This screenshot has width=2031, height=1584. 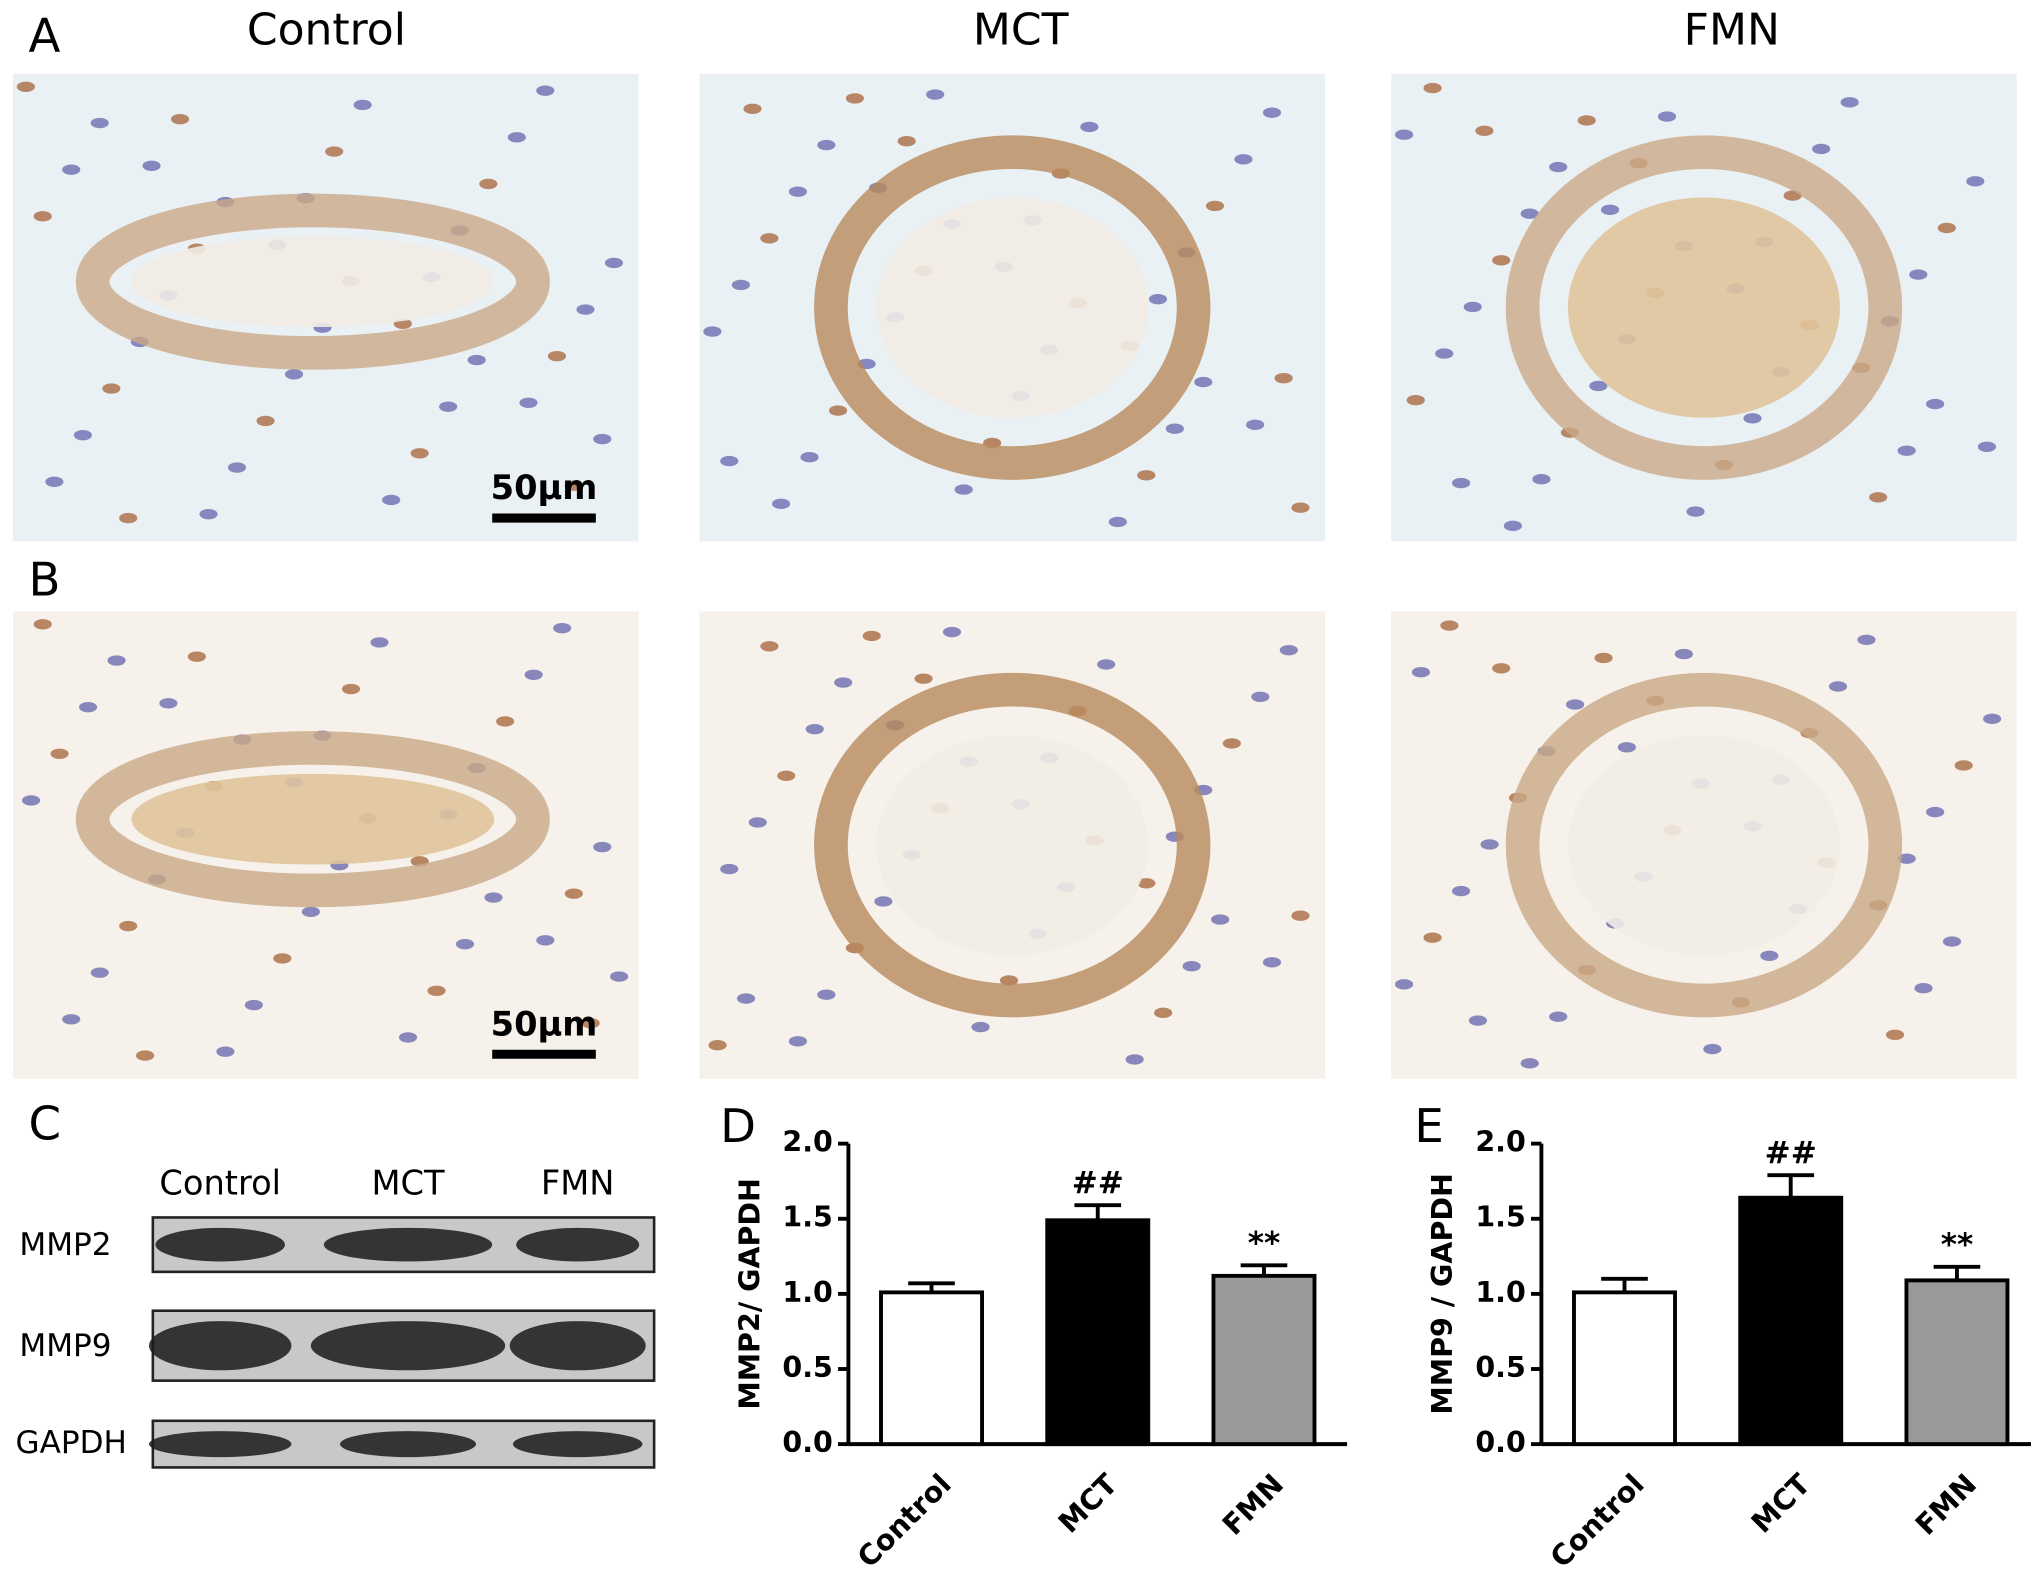 I want to click on column-title: MCT, so click(x=1021, y=29).